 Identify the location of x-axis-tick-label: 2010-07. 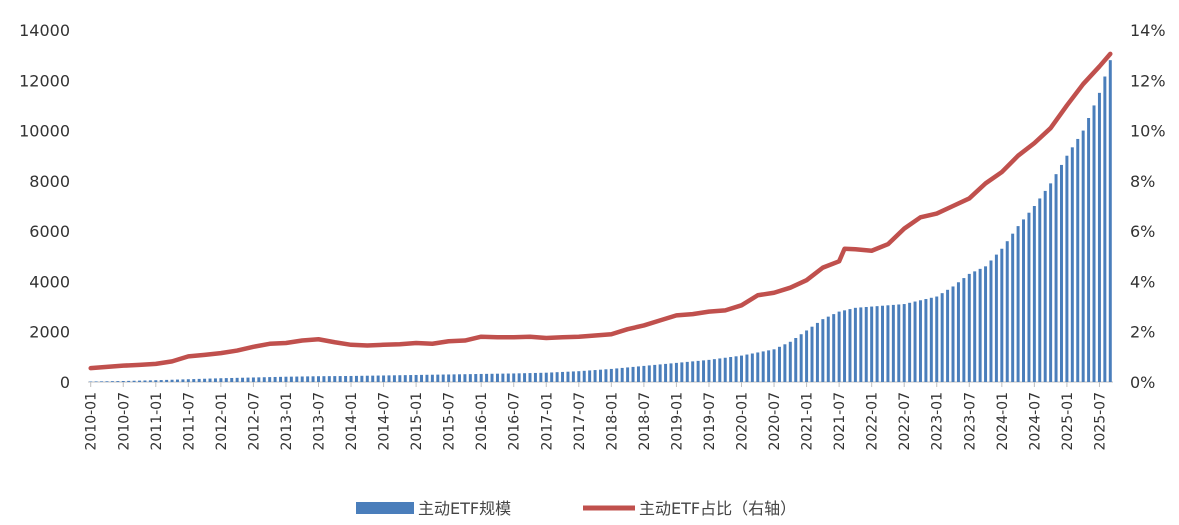
(124, 421).